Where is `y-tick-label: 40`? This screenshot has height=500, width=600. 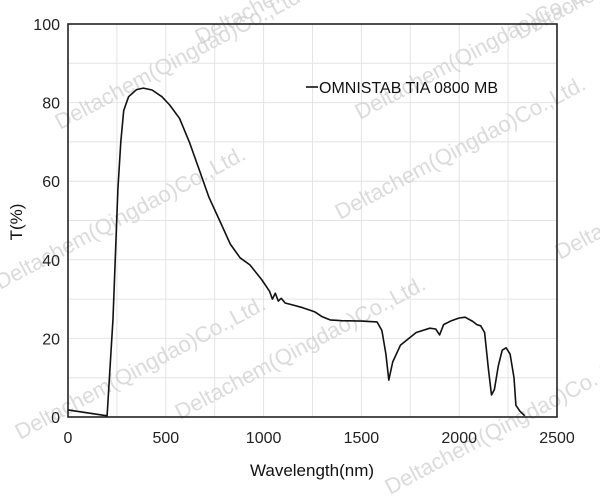
y-tick-label: 40 is located at coordinates (51, 261).